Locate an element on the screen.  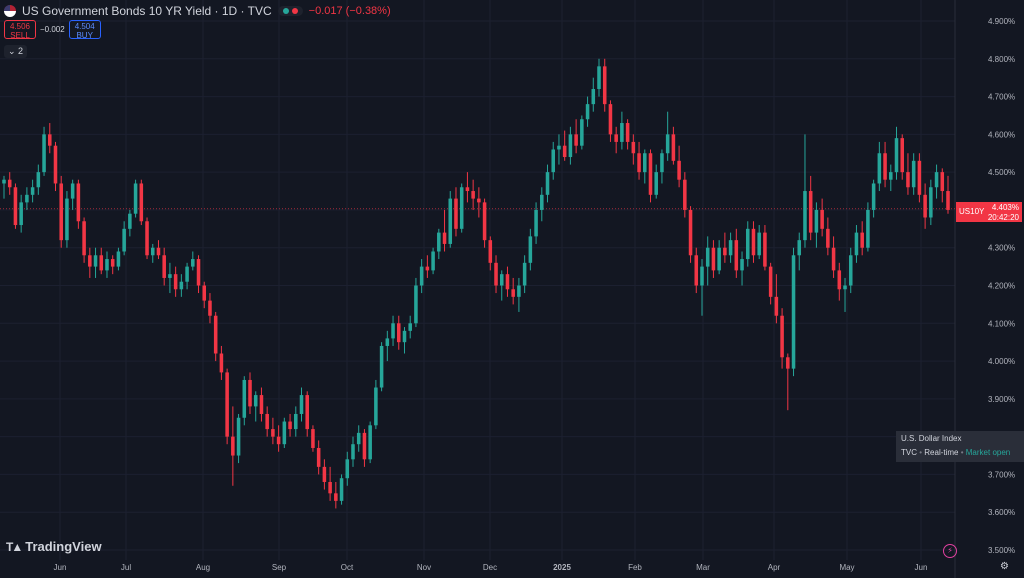
brand-name: TradingView is located at coordinates (63, 546).